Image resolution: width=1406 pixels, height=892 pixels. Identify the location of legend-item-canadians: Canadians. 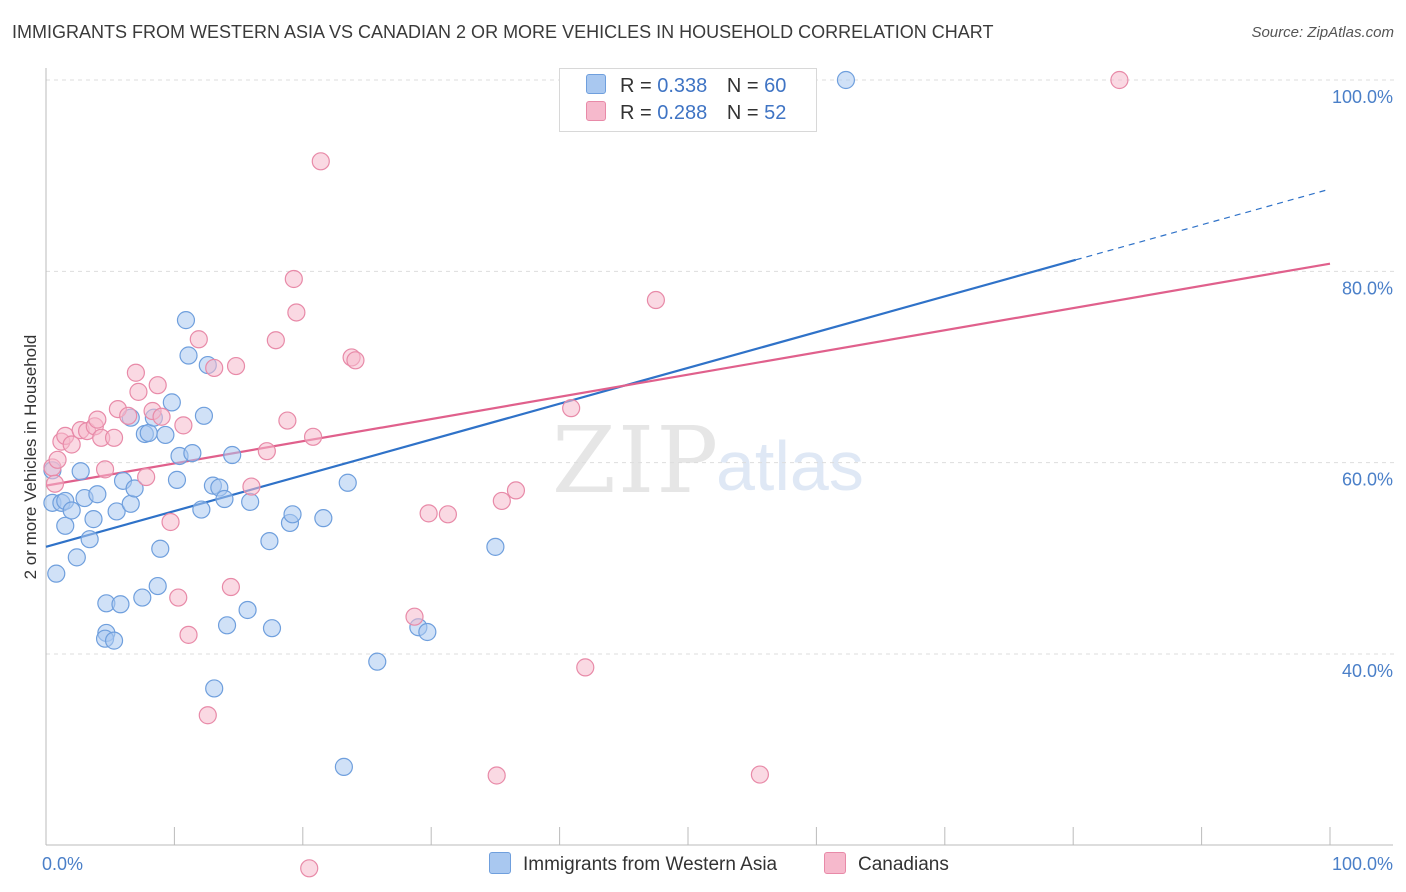
(886, 864).